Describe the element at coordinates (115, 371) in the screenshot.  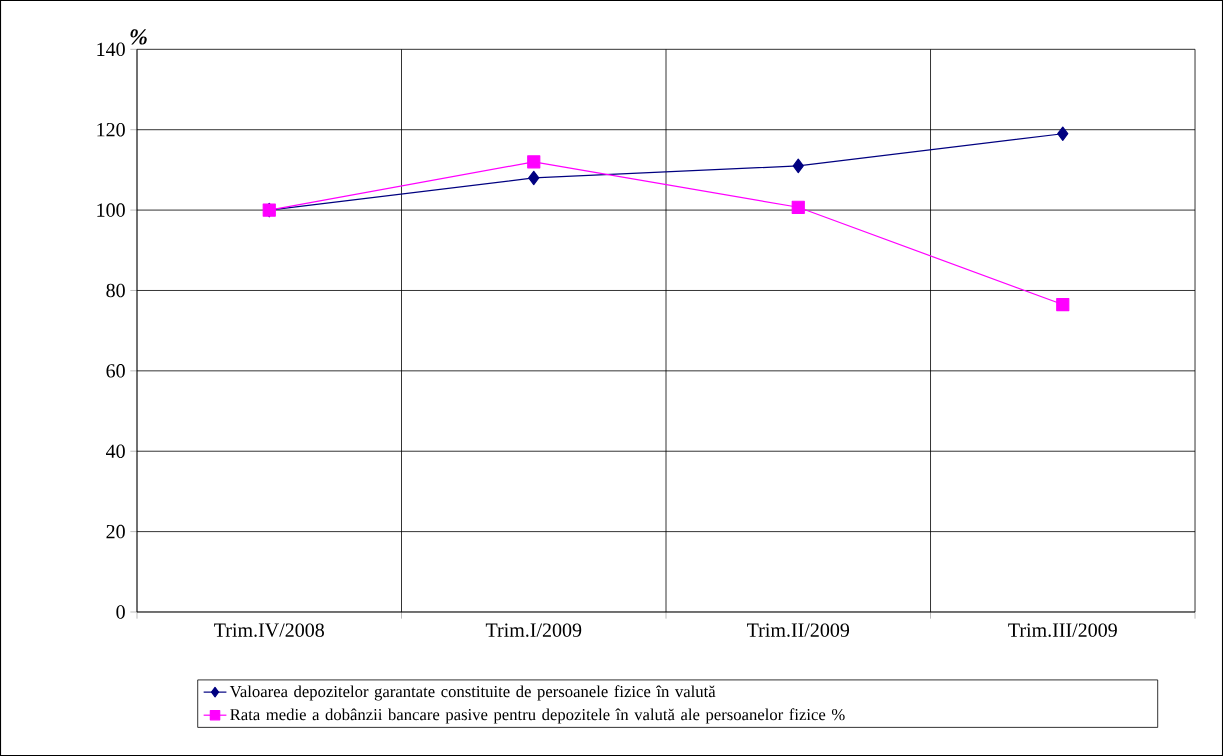
I see `y-tick-label: 60` at that location.